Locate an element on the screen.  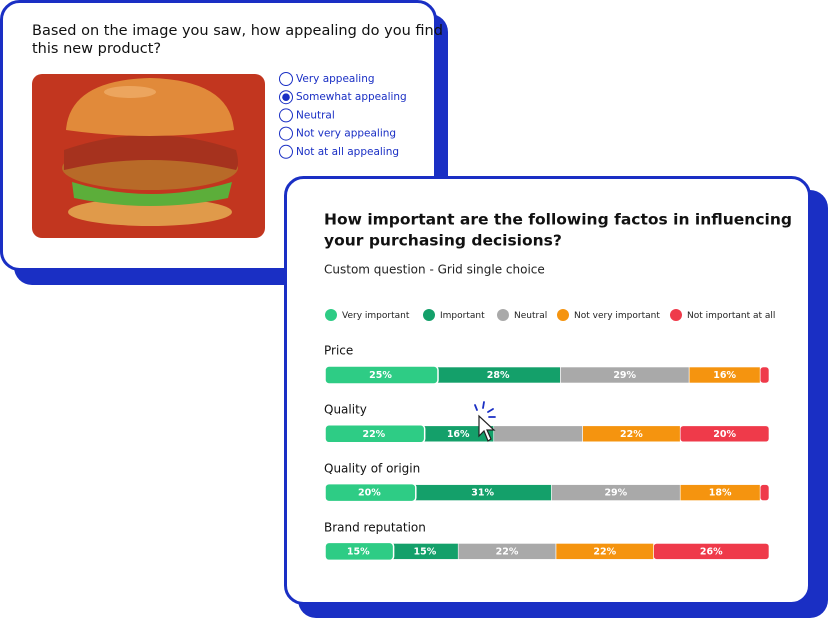
legend-label: Not very important is located at coordinates (617, 316).